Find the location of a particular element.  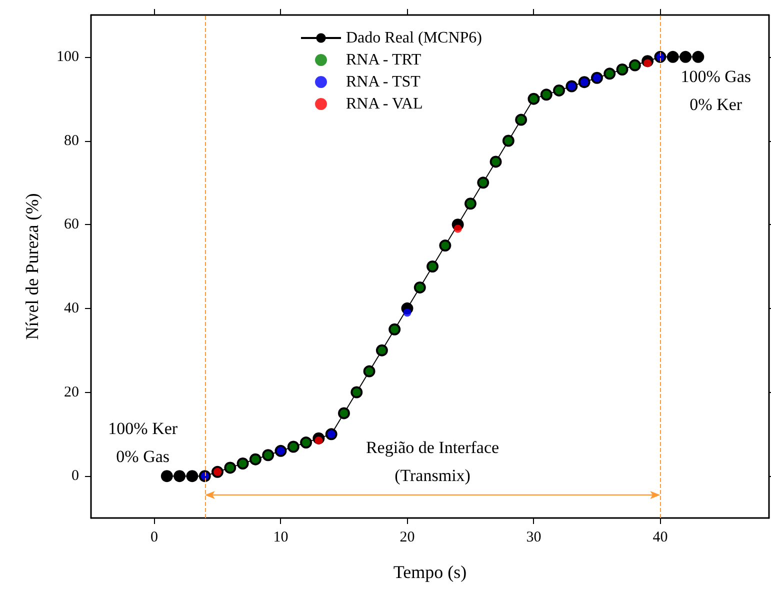

legend-label: Dado Real (MCNP6) is located at coordinates (414, 38).